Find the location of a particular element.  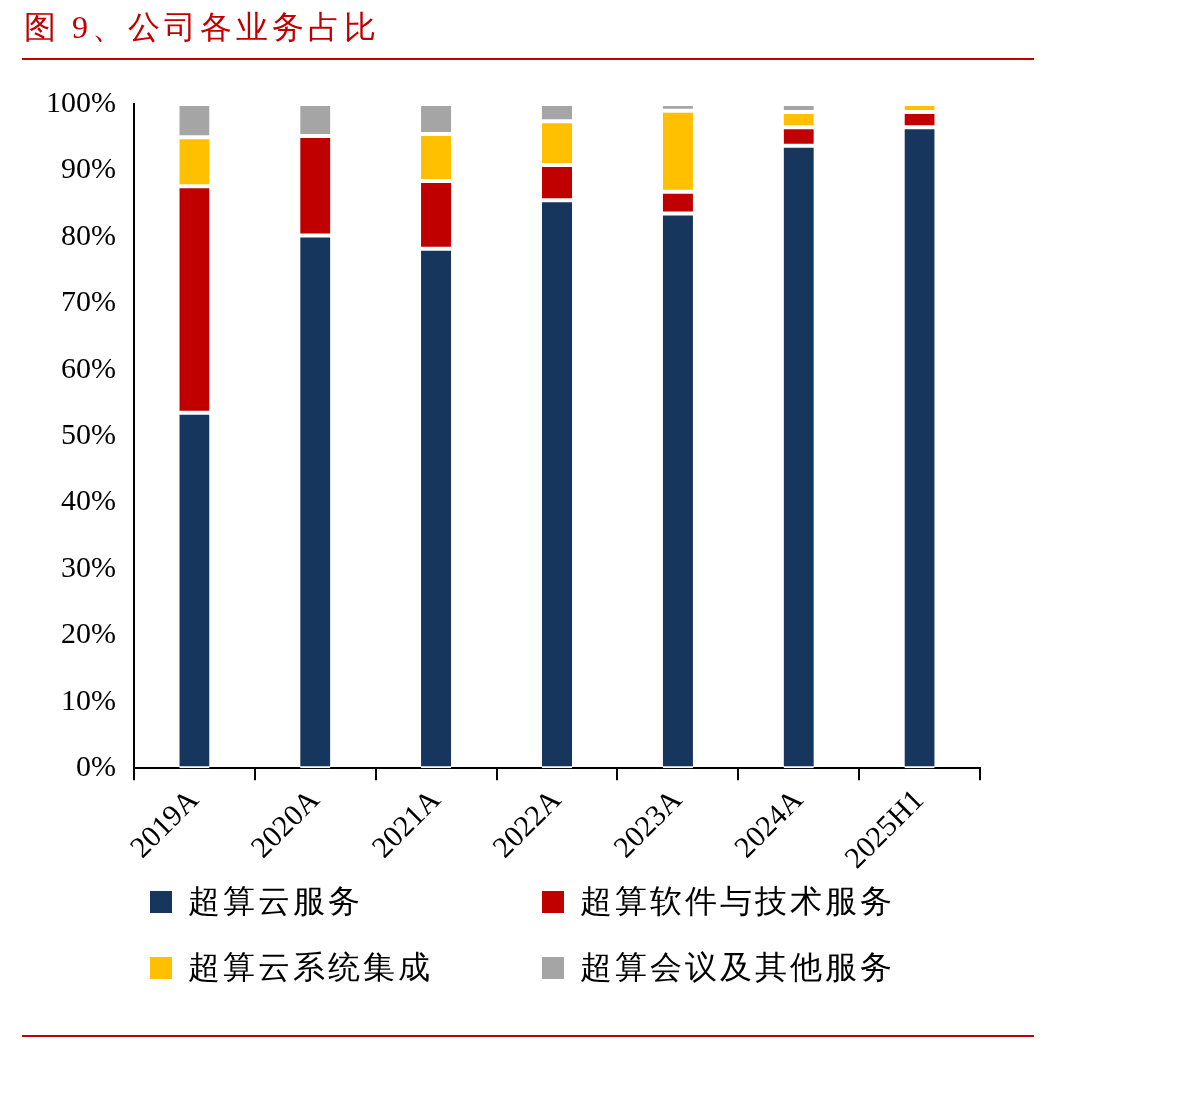

legend-label: 超算云系统集成 is located at coordinates (310, 967).